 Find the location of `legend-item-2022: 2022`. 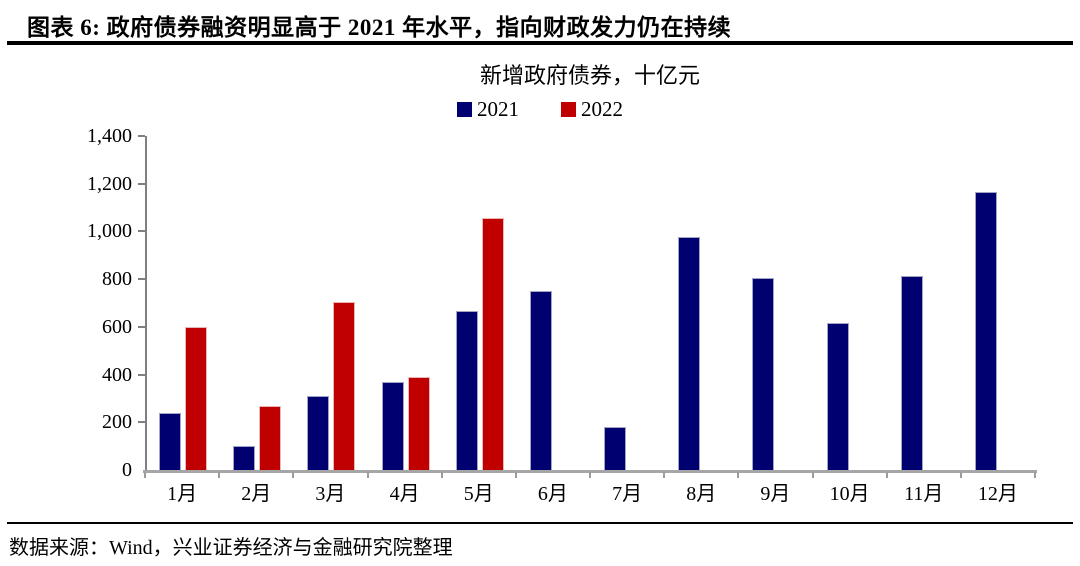

legend-item-2022: 2022 is located at coordinates (592, 109).